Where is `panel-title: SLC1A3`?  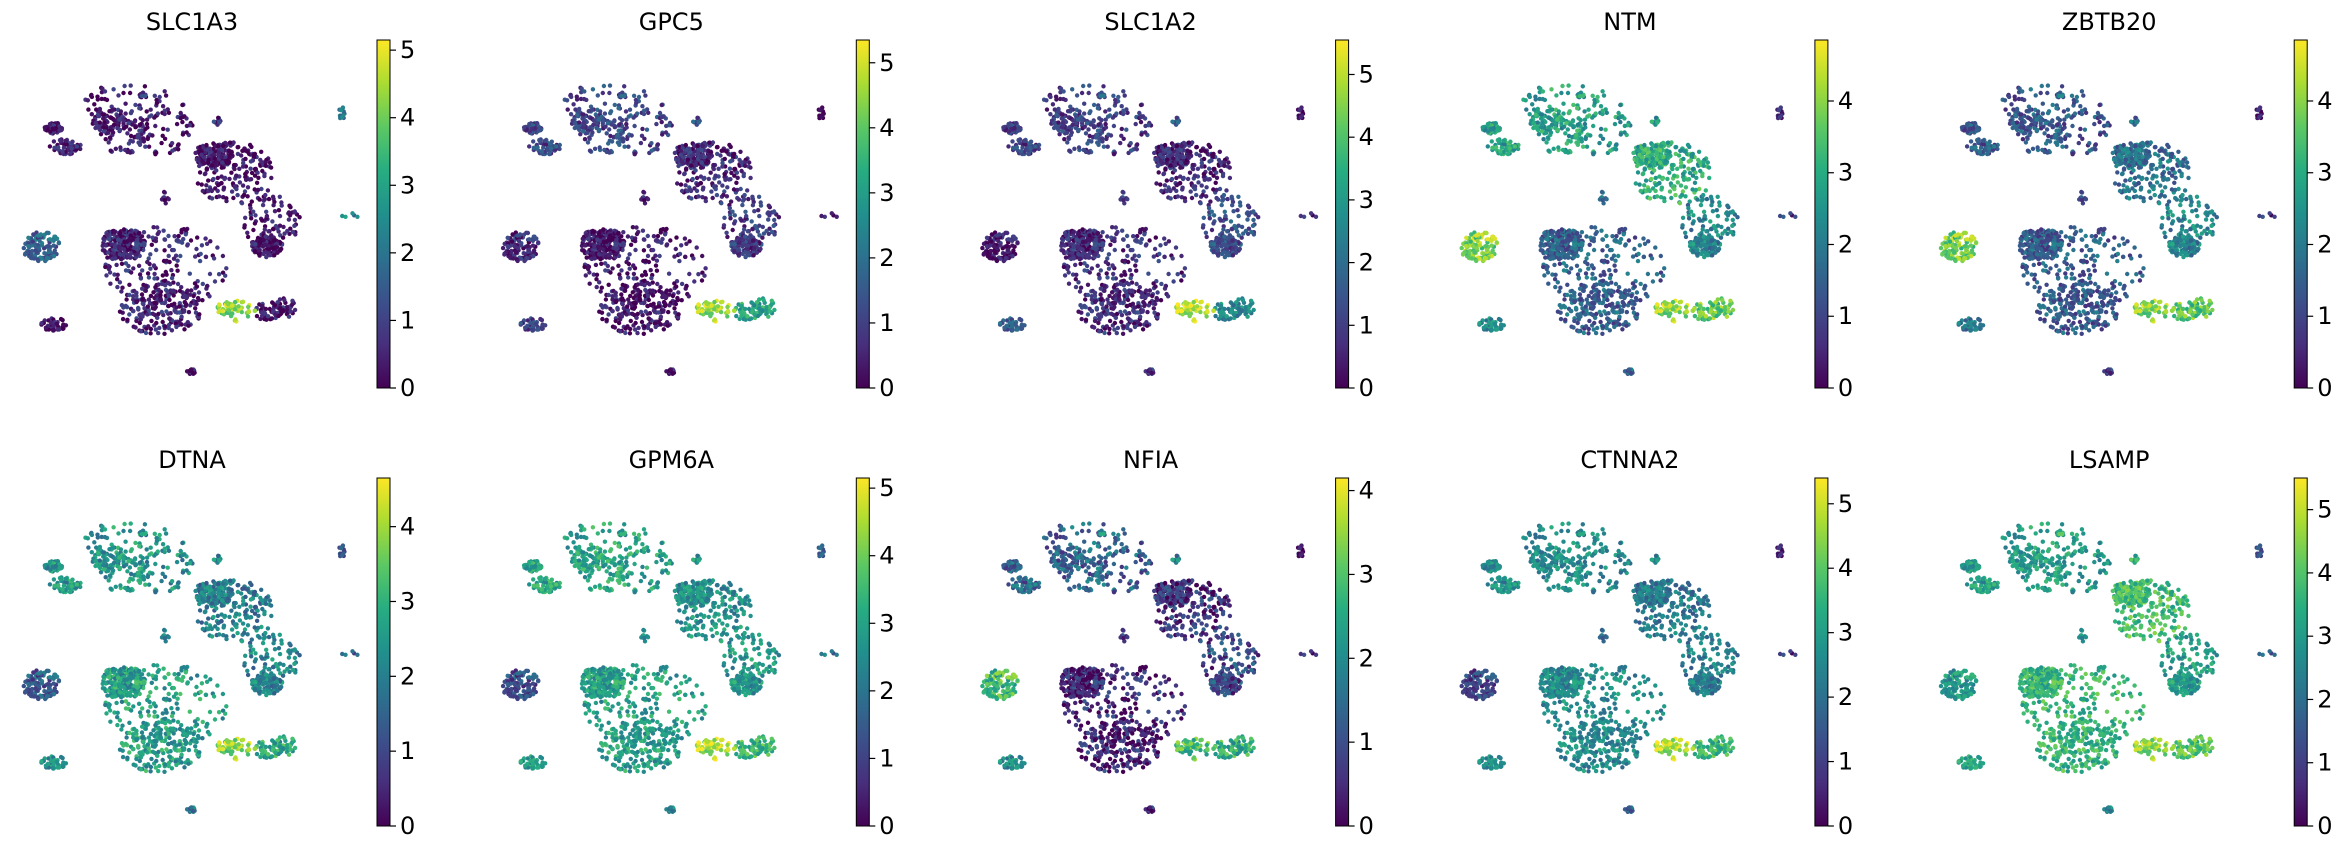 panel-title: SLC1A3 is located at coordinates (192, 22).